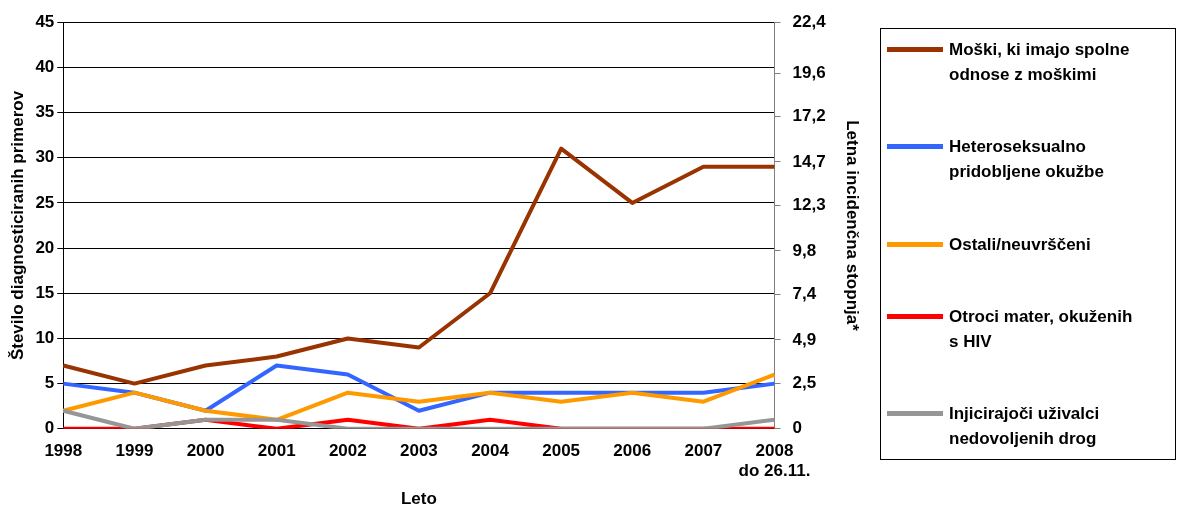 The height and width of the screenshot is (514, 1192). Describe the element at coordinates (1020, 244) in the screenshot. I see `legend-label: Ostali/neuvrščeni` at that location.